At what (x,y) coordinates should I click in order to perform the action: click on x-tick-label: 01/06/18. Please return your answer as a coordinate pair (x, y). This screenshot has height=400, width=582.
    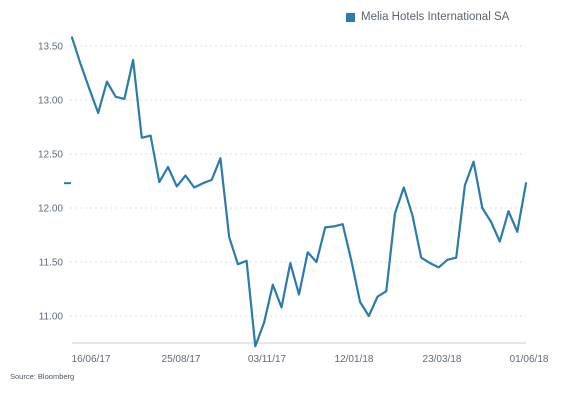
    Looking at the image, I should click on (529, 359).